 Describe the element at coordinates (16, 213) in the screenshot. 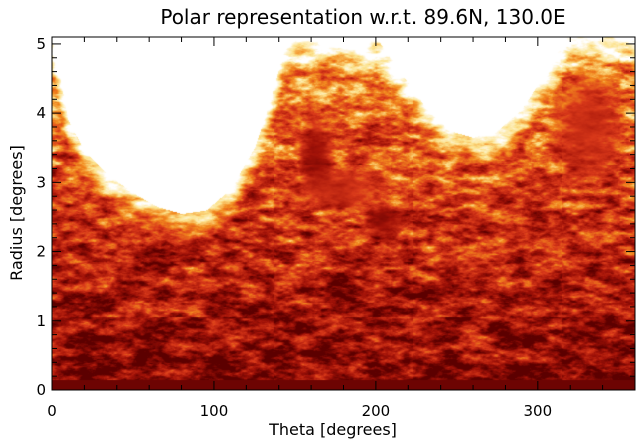

I see `y-axis-label: Radius [degrees]` at that location.